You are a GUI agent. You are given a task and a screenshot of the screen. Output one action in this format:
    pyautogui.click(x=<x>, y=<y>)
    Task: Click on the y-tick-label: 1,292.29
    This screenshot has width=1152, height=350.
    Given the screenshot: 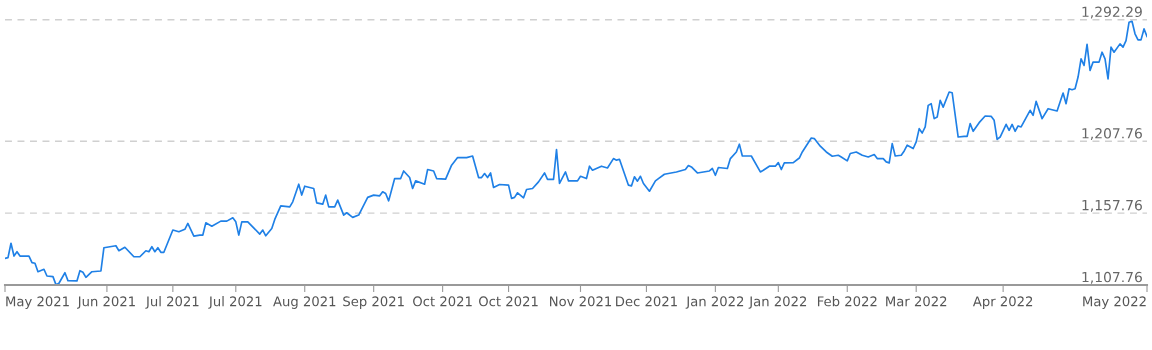 What is the action you would take?
    pyautogui.click(x=1112, y=12)
    